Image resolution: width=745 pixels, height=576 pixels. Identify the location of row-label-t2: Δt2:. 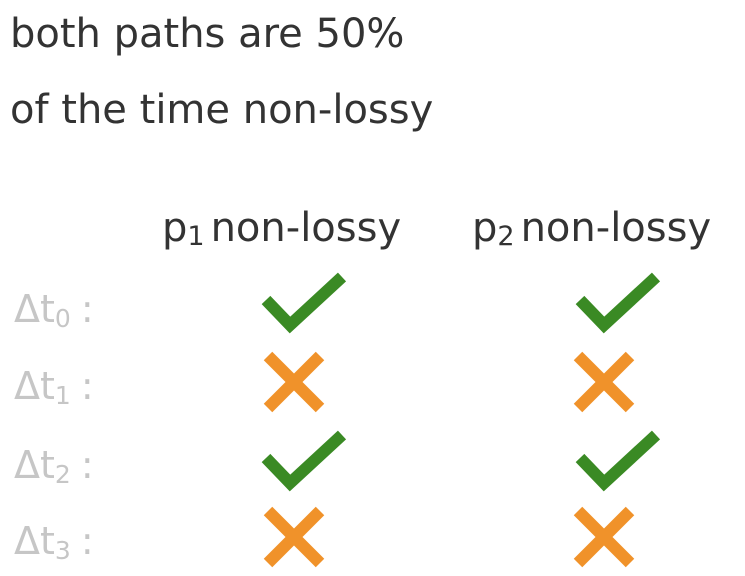
(54, 465).